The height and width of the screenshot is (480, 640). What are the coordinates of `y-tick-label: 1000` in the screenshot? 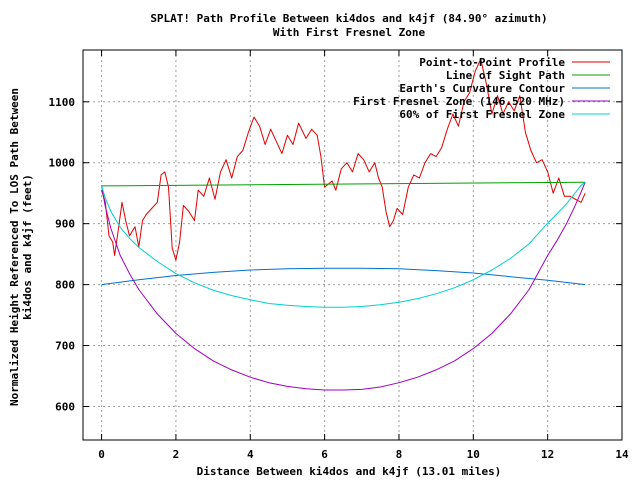 It's located at (62, 163).